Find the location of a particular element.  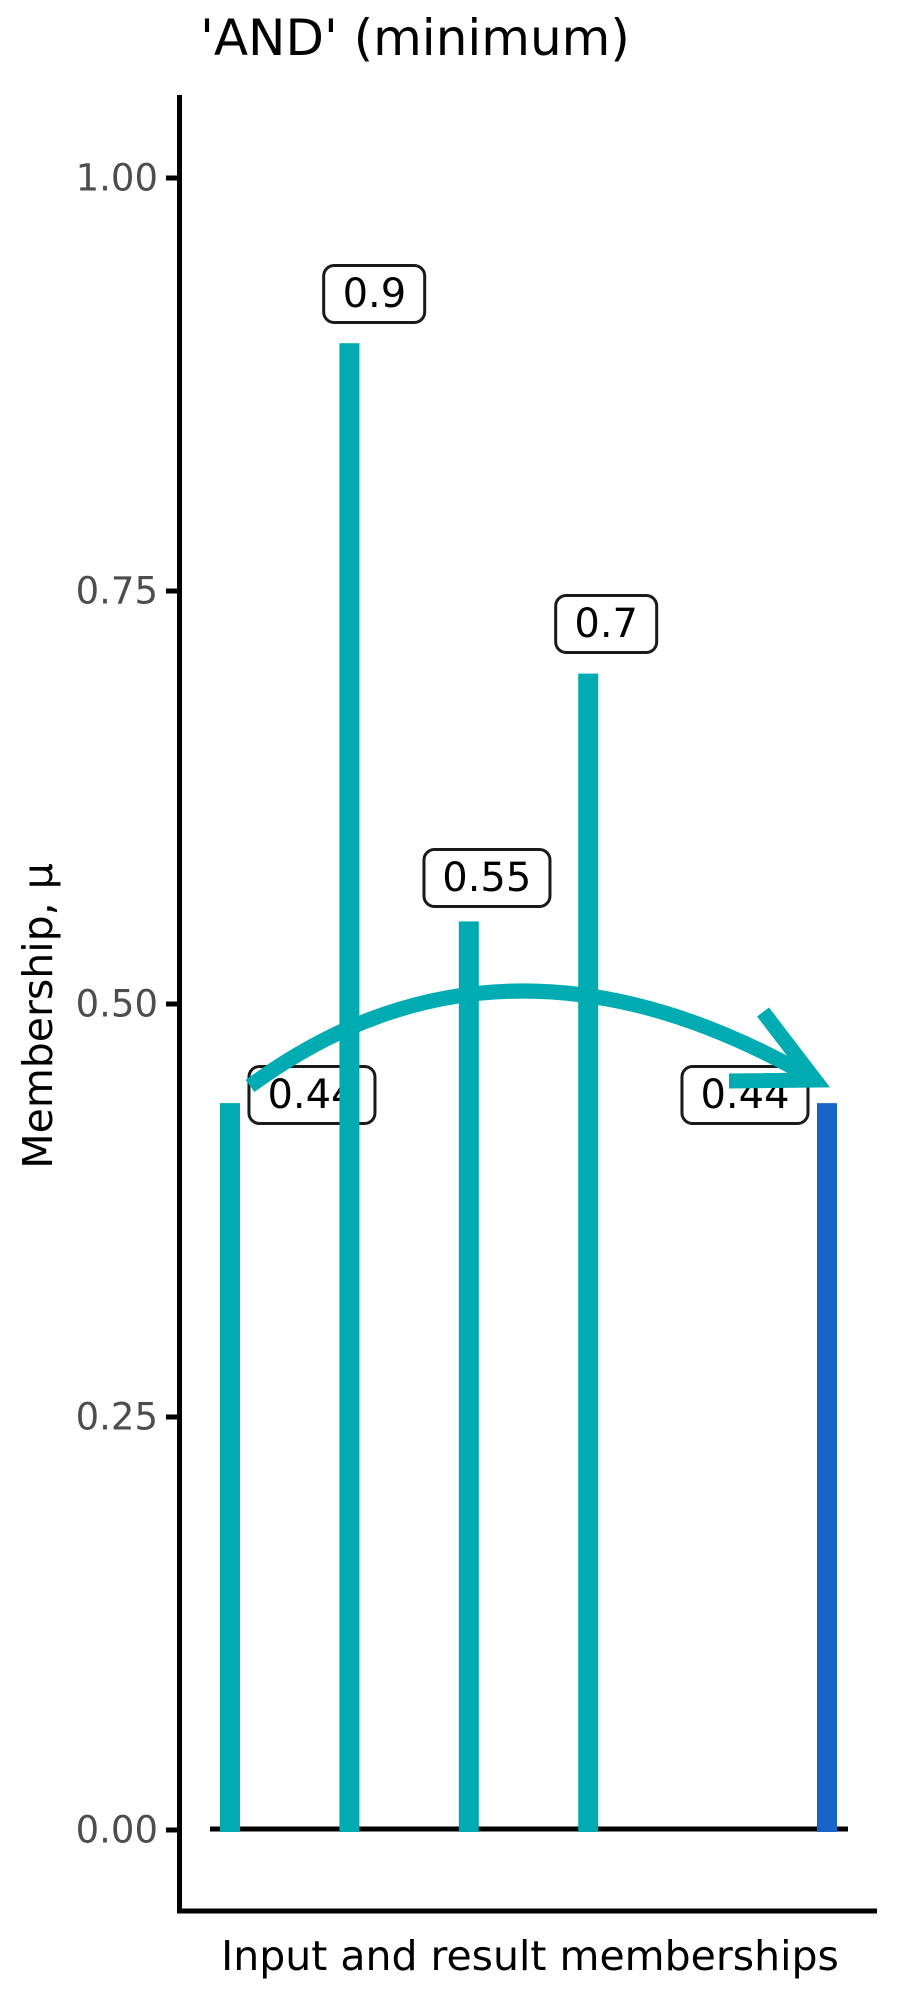

x-axis-title: Input and result memberships is located at coordinates (530, 1956).